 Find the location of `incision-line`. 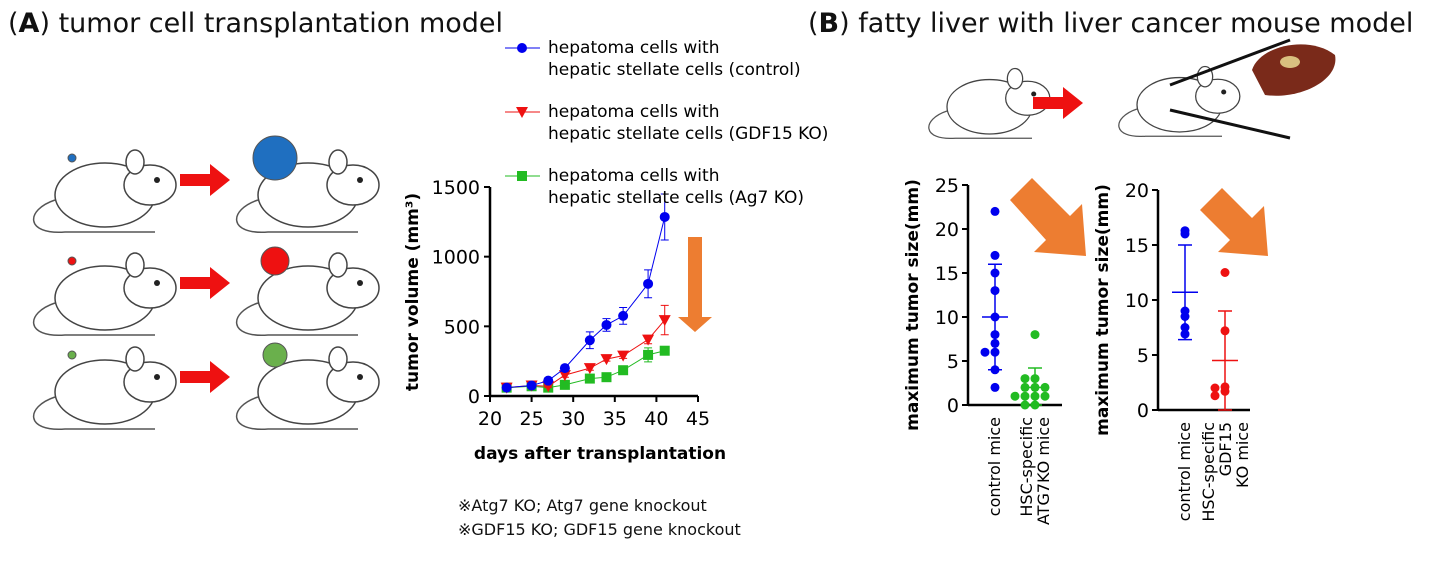

incision-line is located at coordinates (1230, 62).